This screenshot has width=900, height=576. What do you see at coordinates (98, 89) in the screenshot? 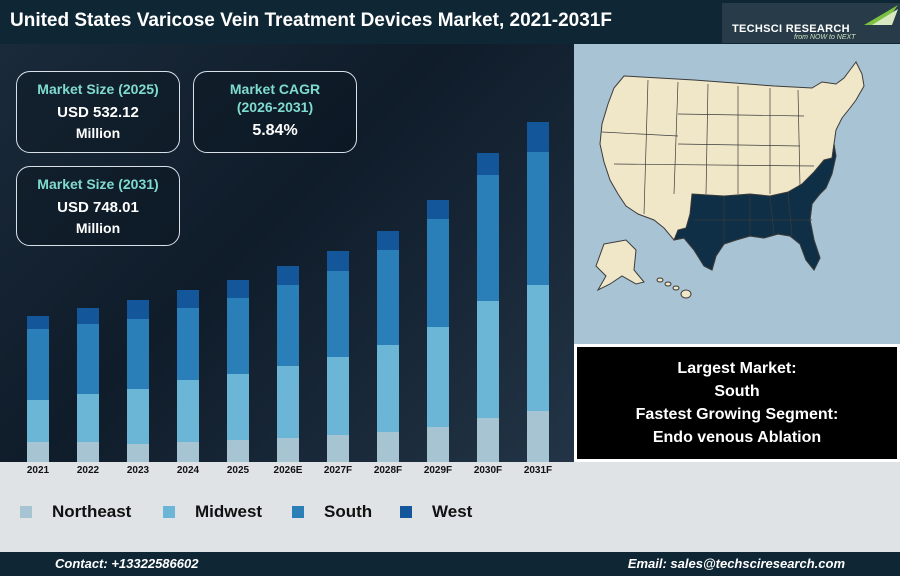
I see `market-size-2025-label: Market Size (2025)` at bounding box center [98, 89].